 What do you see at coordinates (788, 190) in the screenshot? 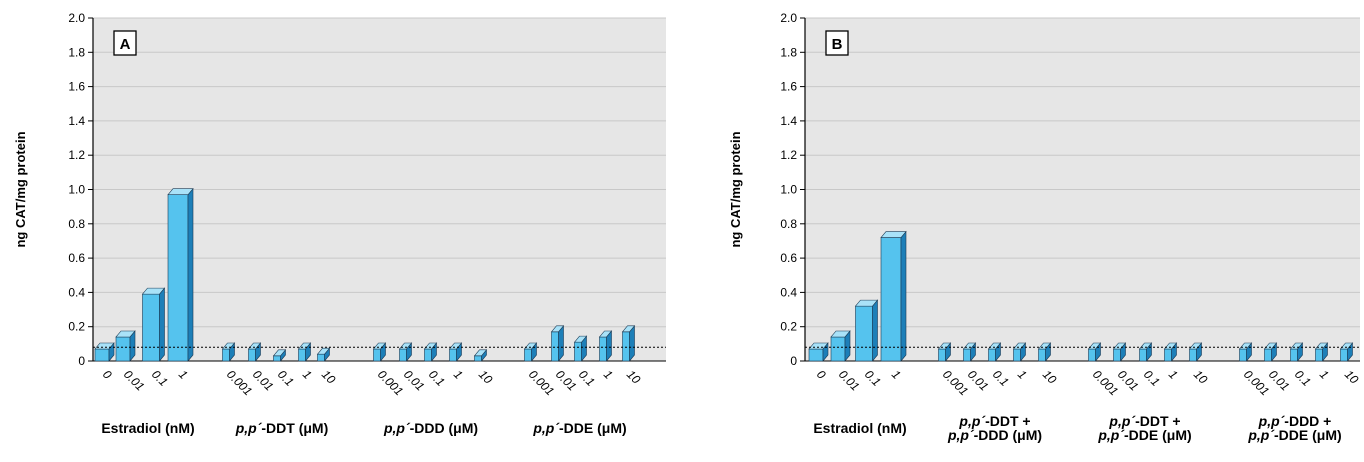
I see `y-tick-label: 1.0` at bounding box center [788, 190].